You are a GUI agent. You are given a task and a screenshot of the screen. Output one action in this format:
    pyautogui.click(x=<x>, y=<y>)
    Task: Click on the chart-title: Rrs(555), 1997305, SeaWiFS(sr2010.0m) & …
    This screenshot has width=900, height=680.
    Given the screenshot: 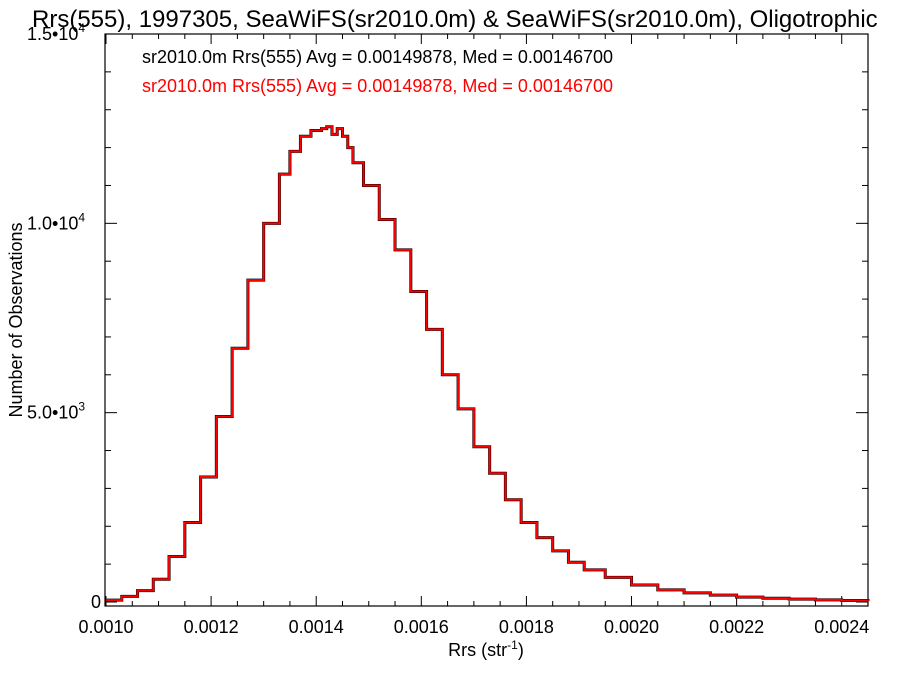 What is the action you would take?
    pyautogui.click(x=455, y=19)
    